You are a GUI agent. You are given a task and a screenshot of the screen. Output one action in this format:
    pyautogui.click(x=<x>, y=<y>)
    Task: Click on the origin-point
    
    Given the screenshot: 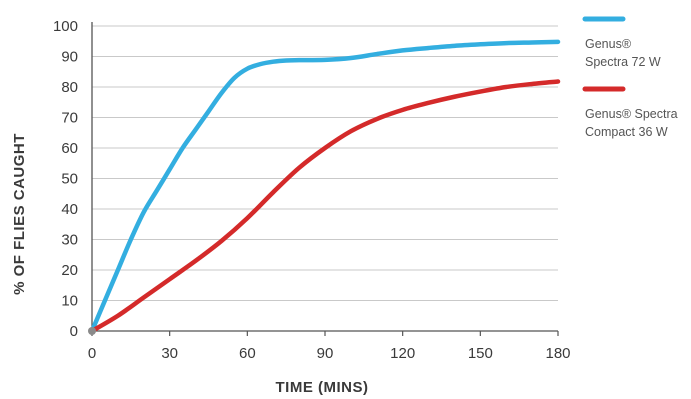 What is the action you would take?
    pyautogui.click(x=92, y=331)
    